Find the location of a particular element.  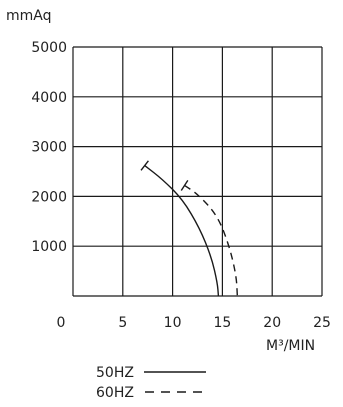

x-tick-label: 5 is located at coordinates (122, 323).